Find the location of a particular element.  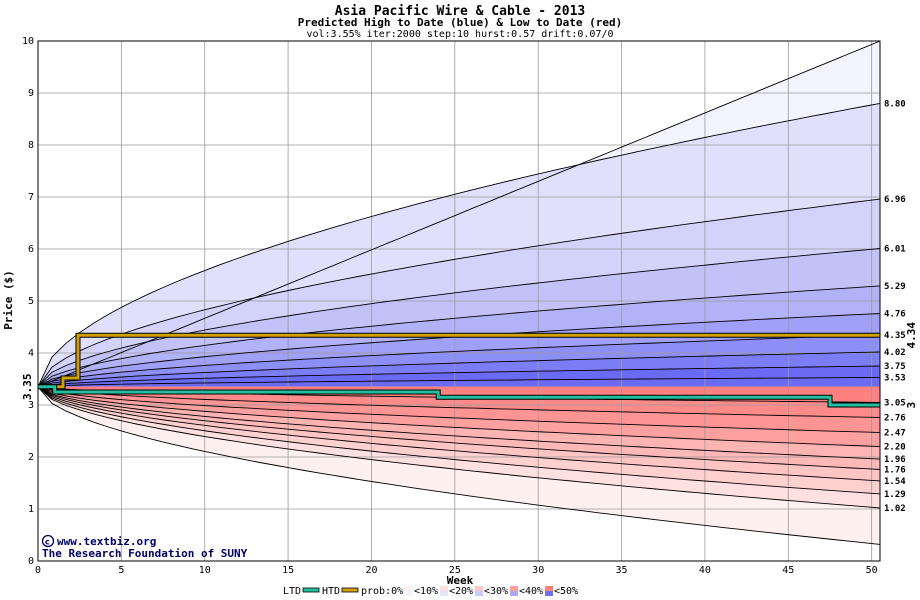

htd-line is located at coordinates (459, 361).